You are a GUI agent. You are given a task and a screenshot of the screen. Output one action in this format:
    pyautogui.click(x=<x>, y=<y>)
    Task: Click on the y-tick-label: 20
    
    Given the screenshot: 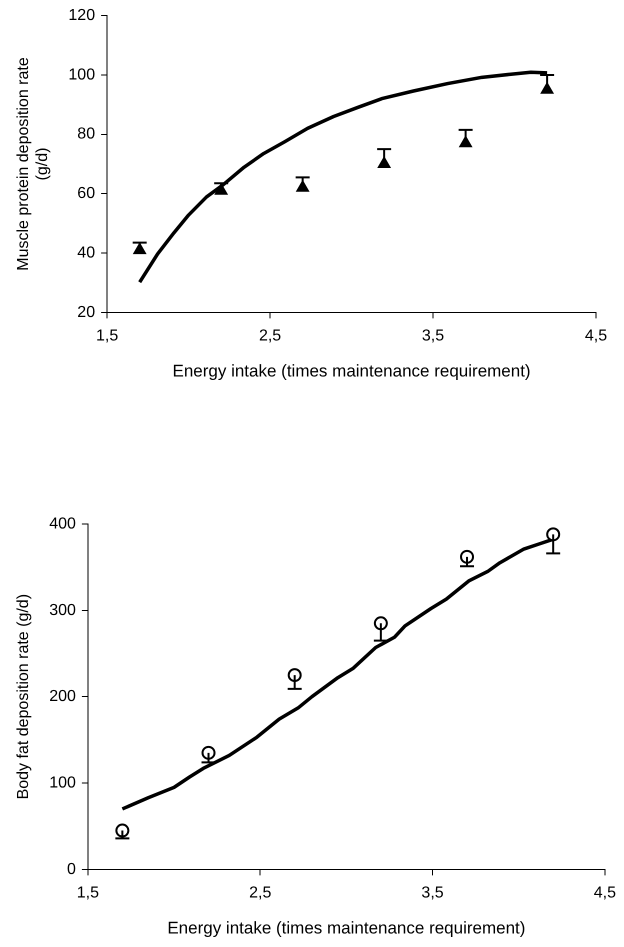 What is the action you would take?
    pyautogui.click(x=86, y=312)
    